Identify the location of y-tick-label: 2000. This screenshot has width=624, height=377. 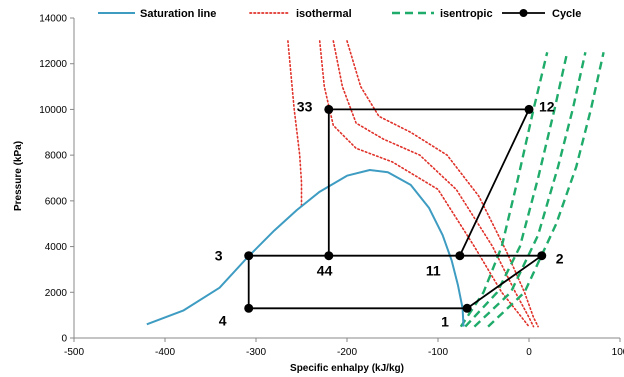
(56, 293).